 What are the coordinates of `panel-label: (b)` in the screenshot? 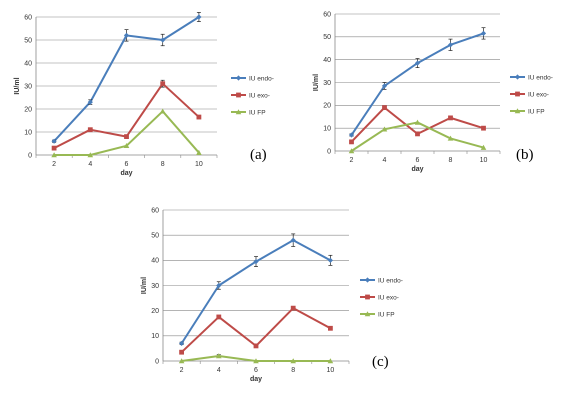 It's located at (525, 155).